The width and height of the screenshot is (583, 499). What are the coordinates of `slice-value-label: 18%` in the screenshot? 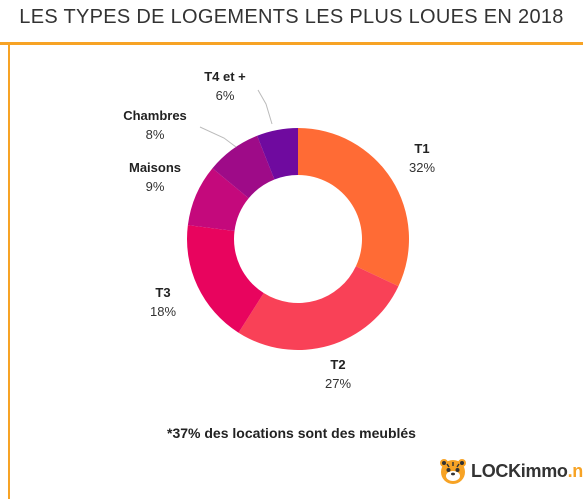 It's located at (163, 311).